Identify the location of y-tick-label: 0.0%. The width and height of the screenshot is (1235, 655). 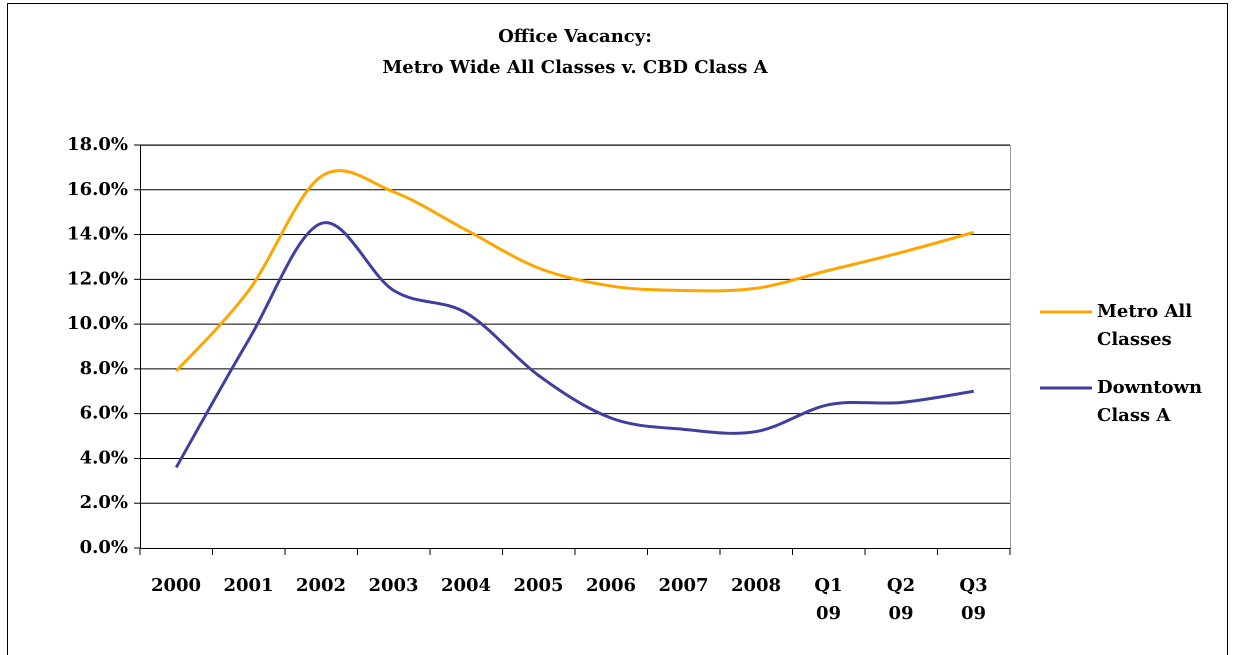
(104, 547).